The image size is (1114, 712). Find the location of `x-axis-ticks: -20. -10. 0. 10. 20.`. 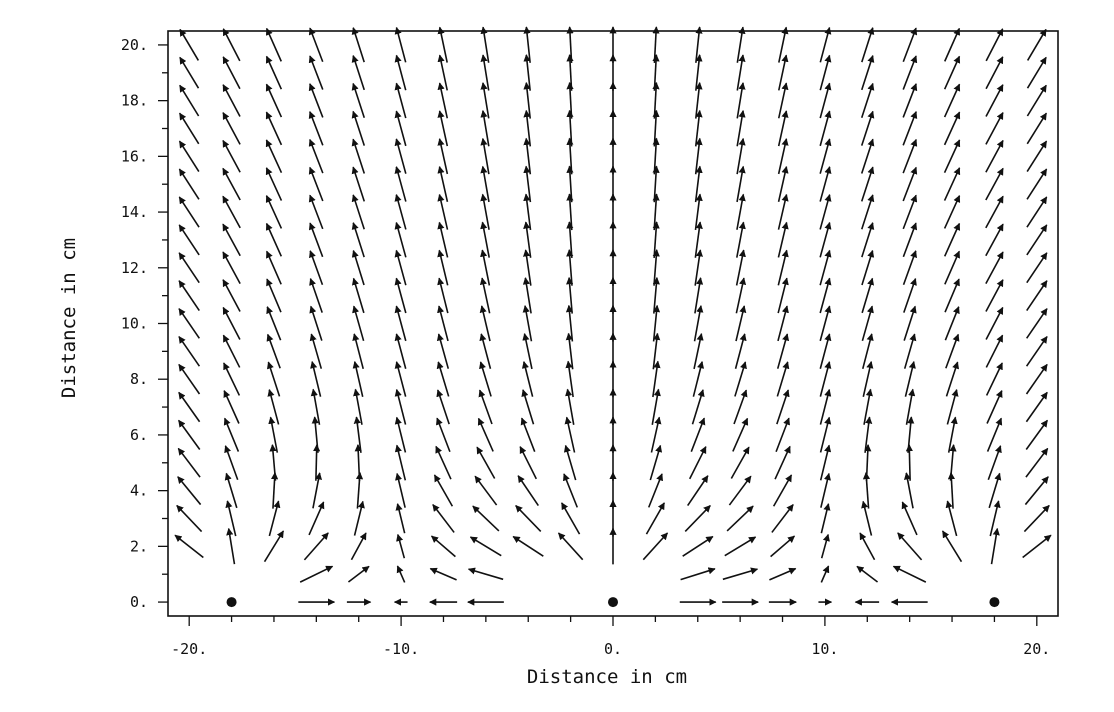

x-axis-ticks: -20. -10. 0. 10. 20. is located at coordinates (610, 637).